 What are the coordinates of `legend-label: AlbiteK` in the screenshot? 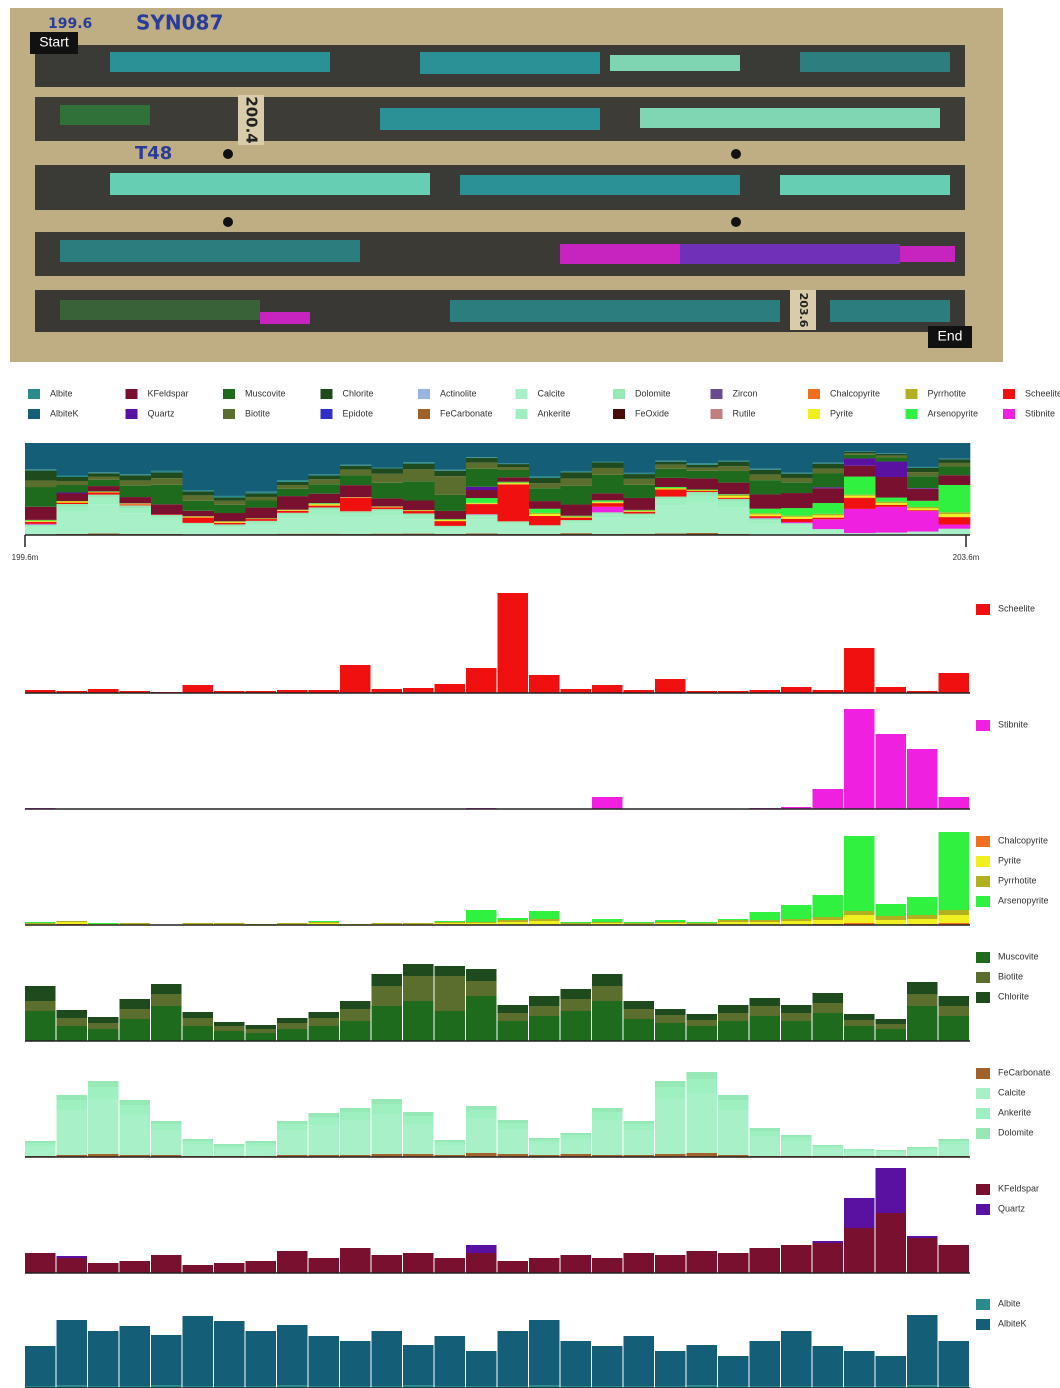 It's located at (1012, 1323).